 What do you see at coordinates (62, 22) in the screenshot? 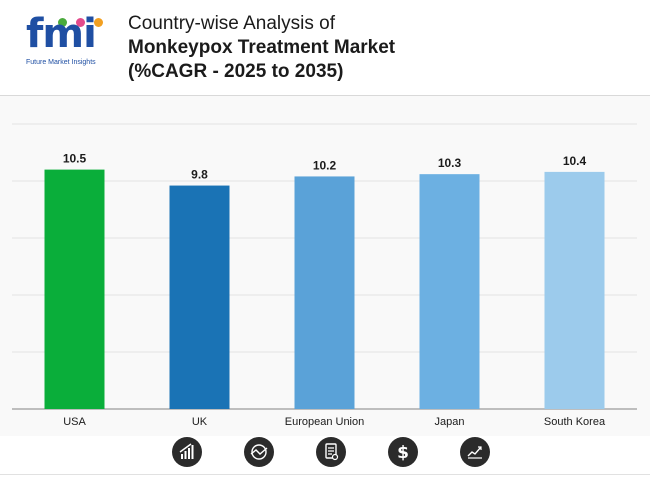
I see `logo-dot-green` at bounding box center [62, 22].